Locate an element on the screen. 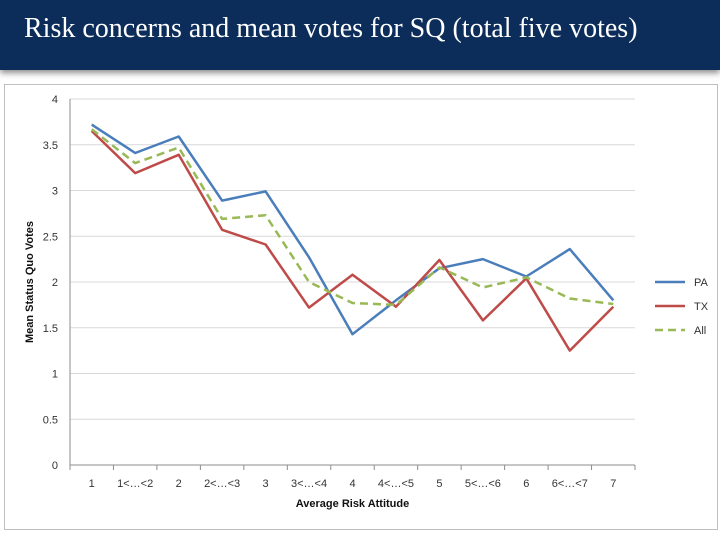 This screenshot has width=720, height=540. x-tick-label: 6<…<7 is located at coordinates (570, 484).